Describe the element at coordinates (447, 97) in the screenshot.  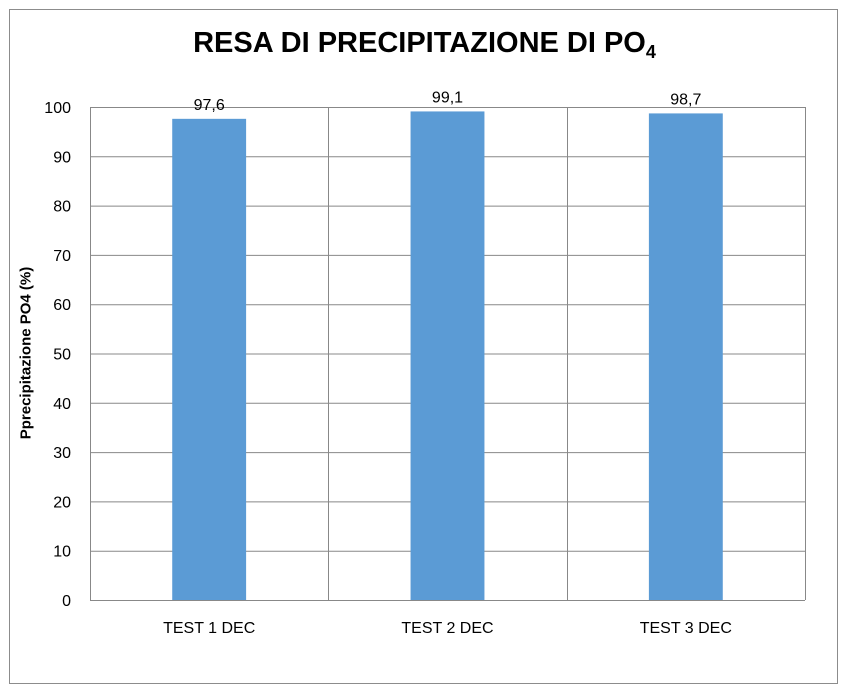
I see `bar-data-label: 99,1` at that location.